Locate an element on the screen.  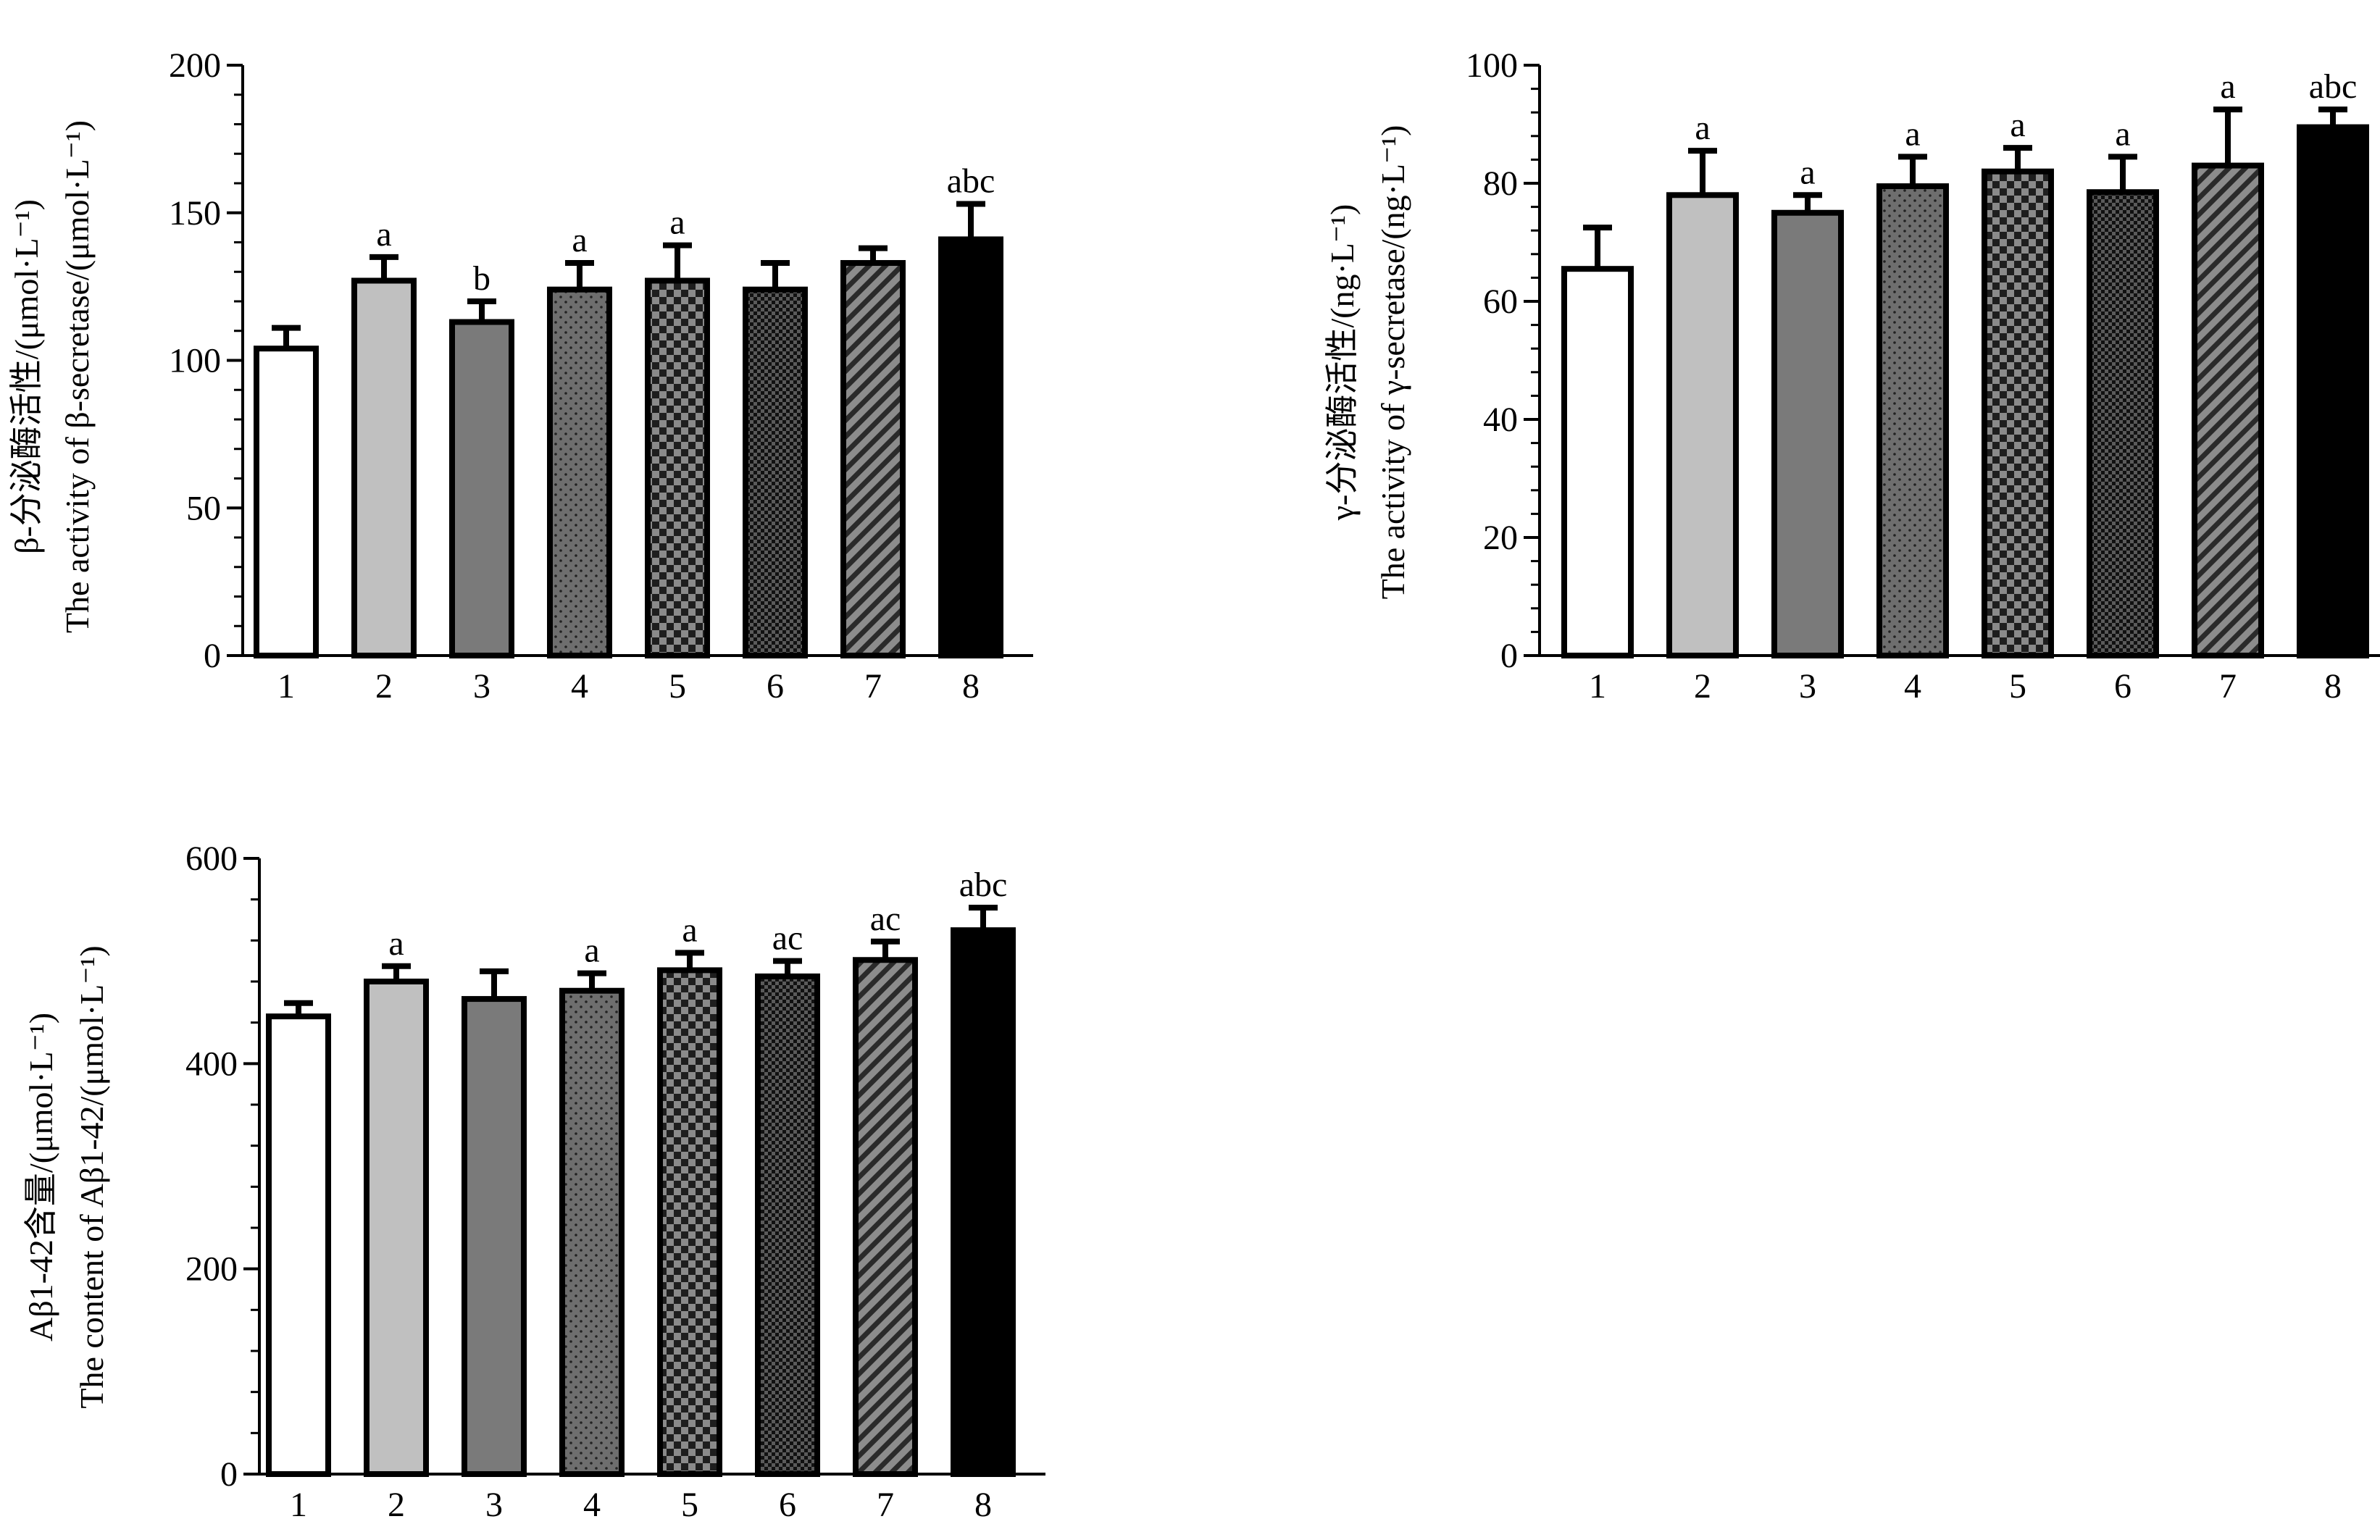
y-tick-label: 40 is located at coordinates (1500, 420).